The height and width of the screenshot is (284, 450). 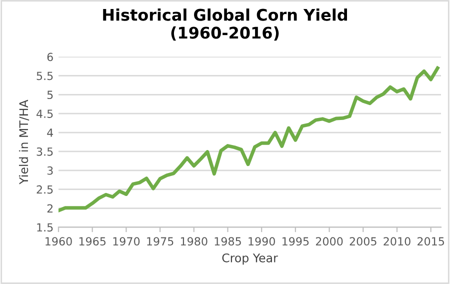 What do you see at coordinates (227, 241) in the screenshot?
I see `x-tick-label: 1985` at bounding box center [227, 241].